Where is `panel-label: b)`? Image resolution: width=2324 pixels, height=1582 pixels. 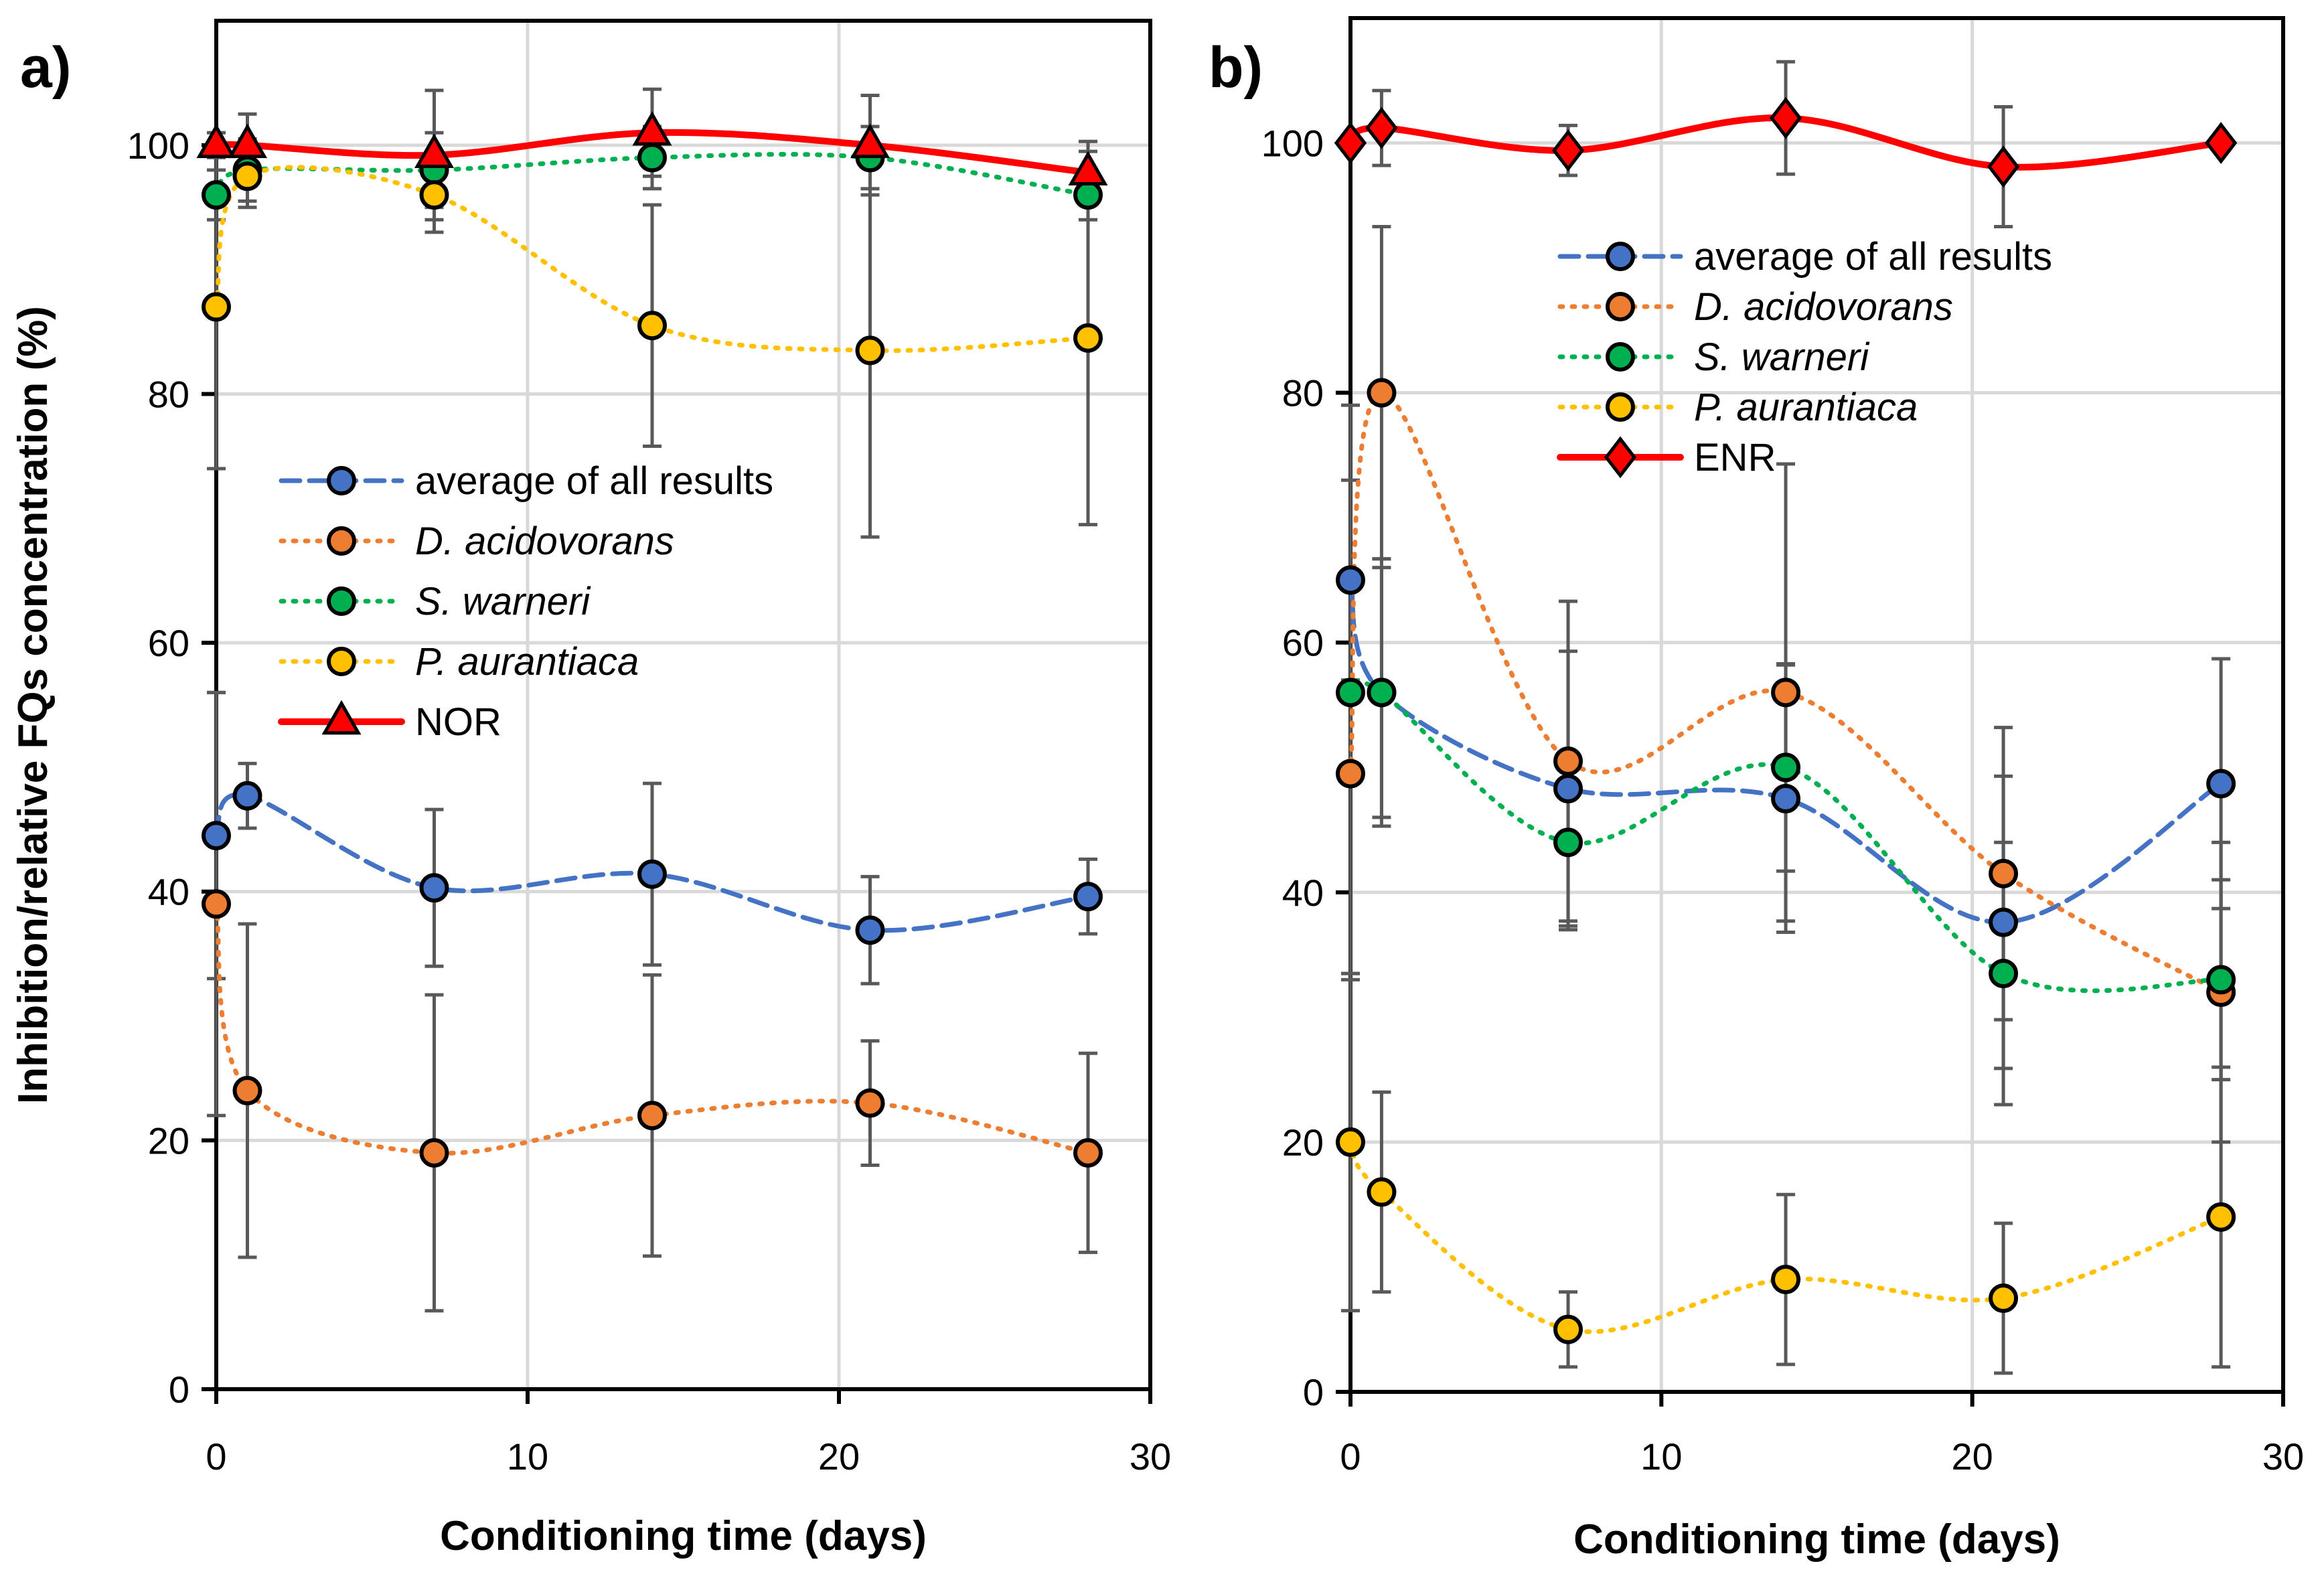 panel-label: b) is located at coordinates (1236, 67).